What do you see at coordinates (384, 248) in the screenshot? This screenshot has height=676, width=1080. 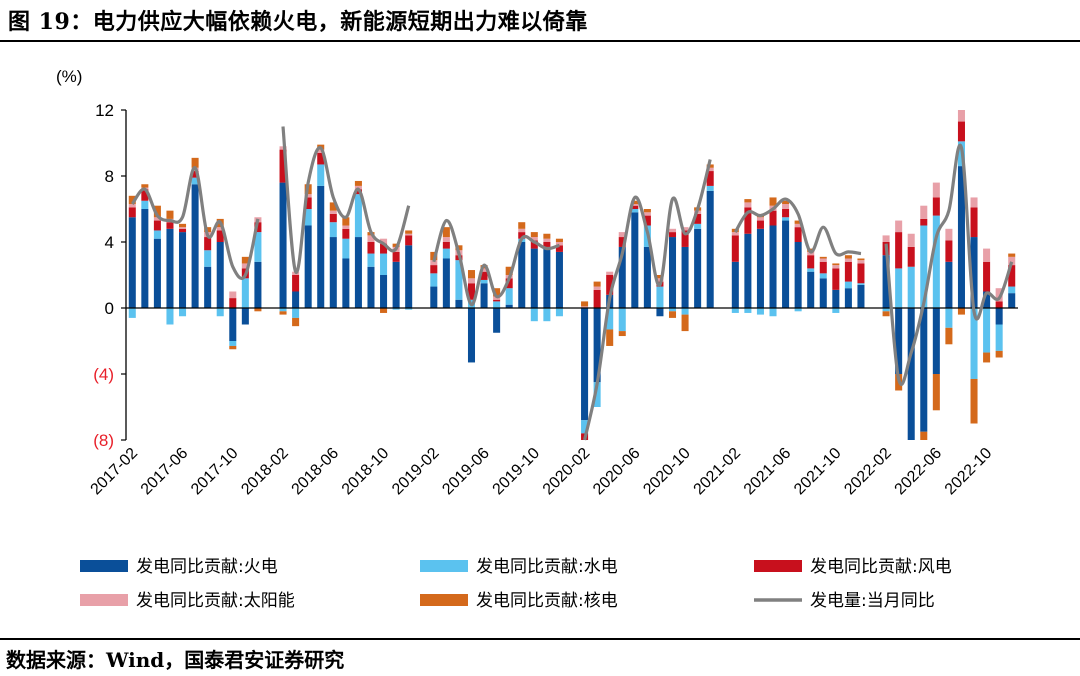 I see `bar-2018-10-s2` at bounding box center [384, 248].